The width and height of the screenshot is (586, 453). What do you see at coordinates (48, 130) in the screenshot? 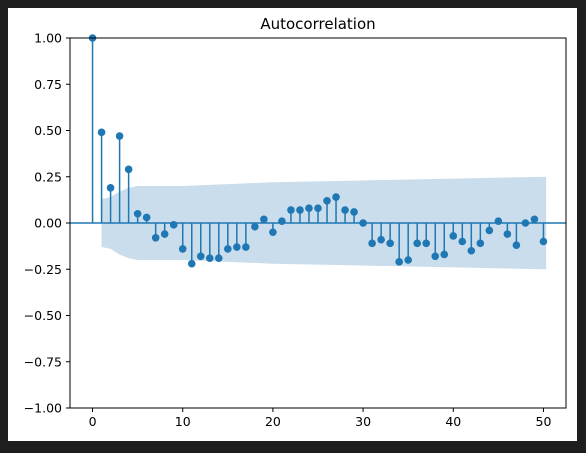
I see `y-tick-label: 0.50` at bounding box center [48, 130].